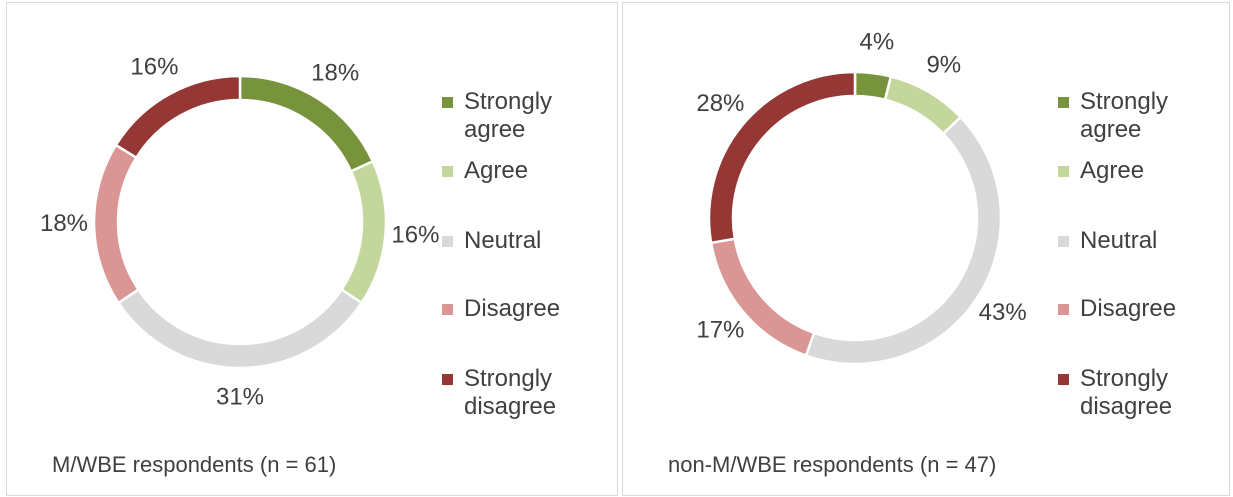 This screenshot has height=497, width=1233. Describe the element at coordinates (194, 464) in the screenshot. I see `chart-title: M/WBE respondents (n = 61)` at that location.